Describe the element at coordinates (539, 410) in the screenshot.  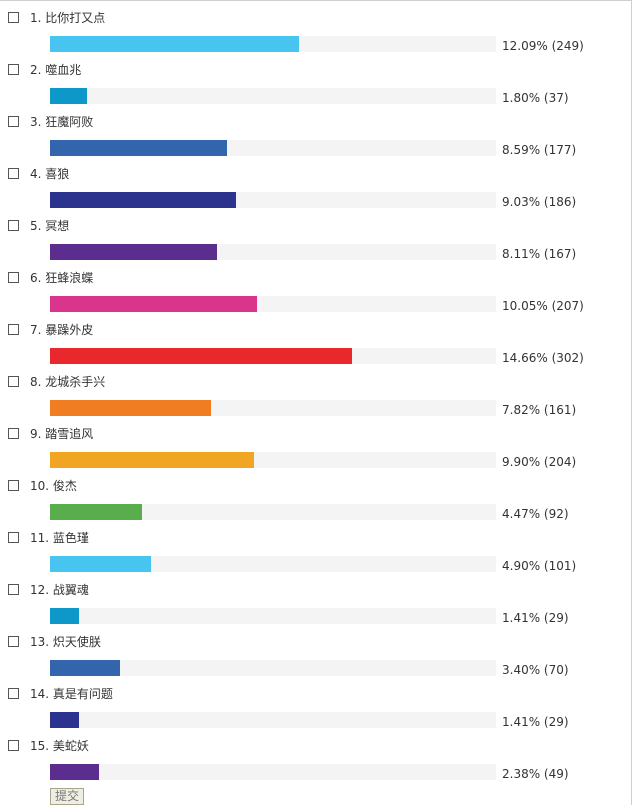
I see `result-value: 7.82% (161)` at that location.